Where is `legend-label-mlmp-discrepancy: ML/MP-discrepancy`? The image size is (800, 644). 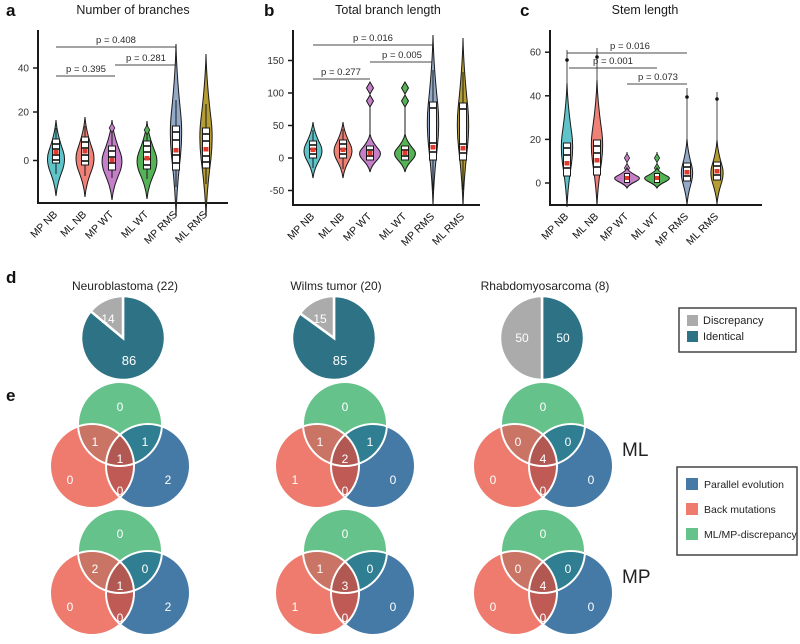
legend-label-mlmp-discrepancy: ML/MP-discrepancy is located at coordinates (751, 535).